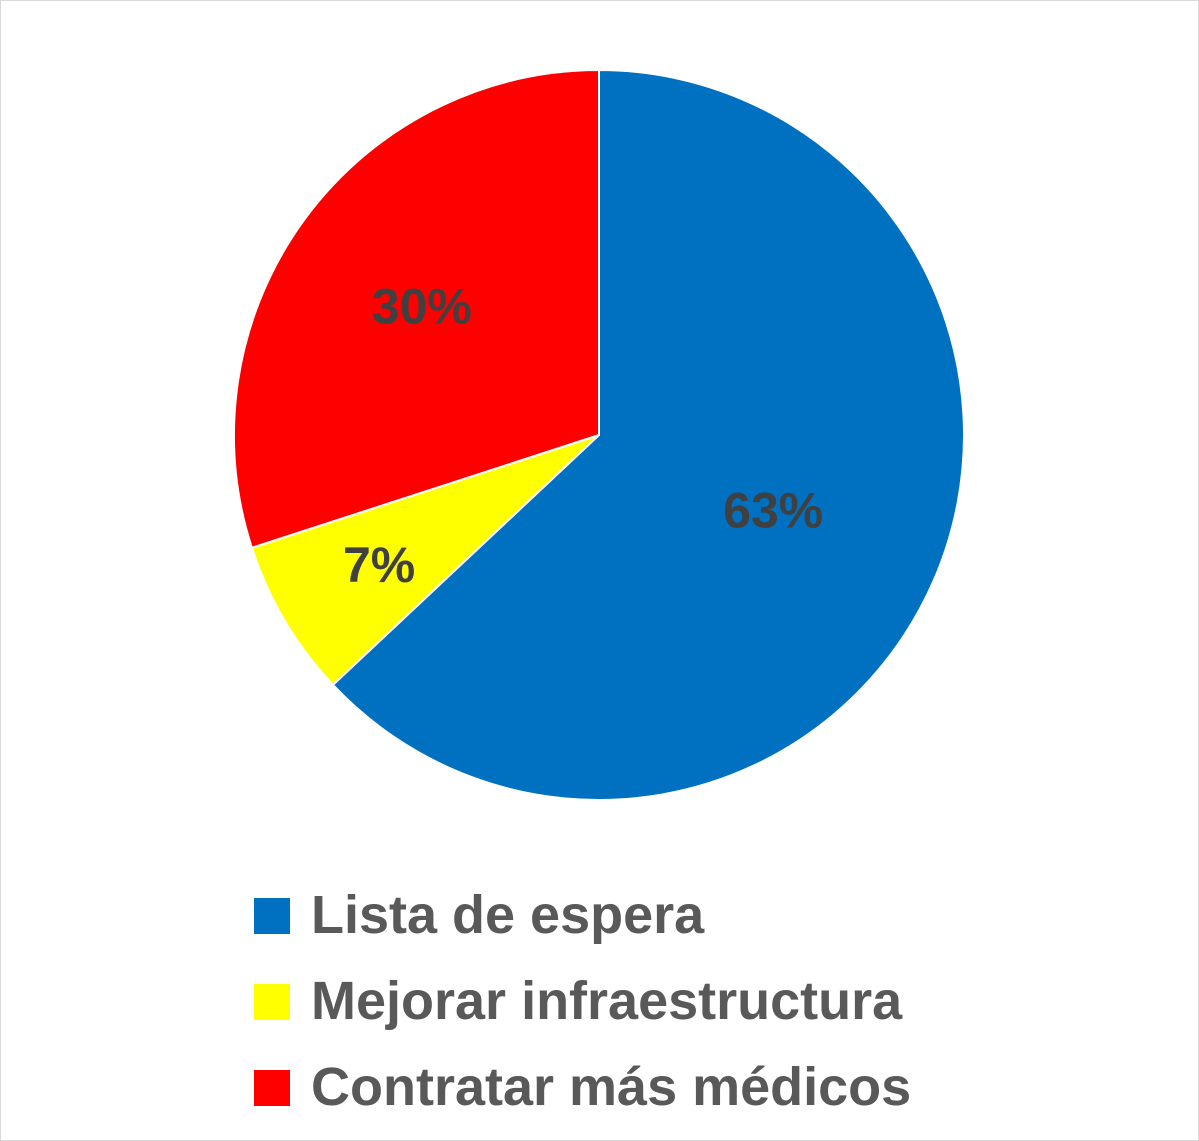 Image resolution: width=1199 pixels, height=1141 pixels. Describe the element at coordinates (607, 1001) in the screenshot. I see `legend-label-mejorar-infraestructura: Mejorar infraestructura` at that location.